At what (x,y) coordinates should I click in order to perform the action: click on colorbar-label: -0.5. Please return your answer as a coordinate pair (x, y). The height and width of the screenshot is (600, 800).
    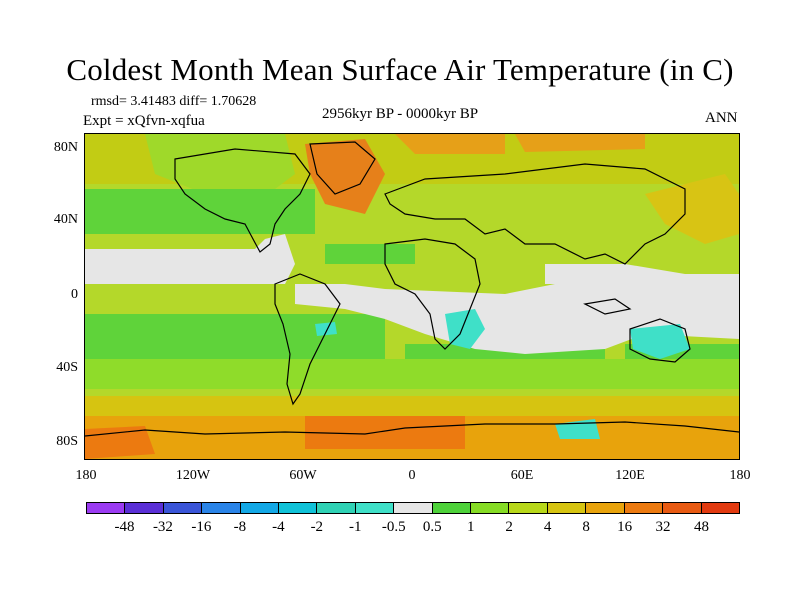
    Looking at the image, I should click on (393, 527).